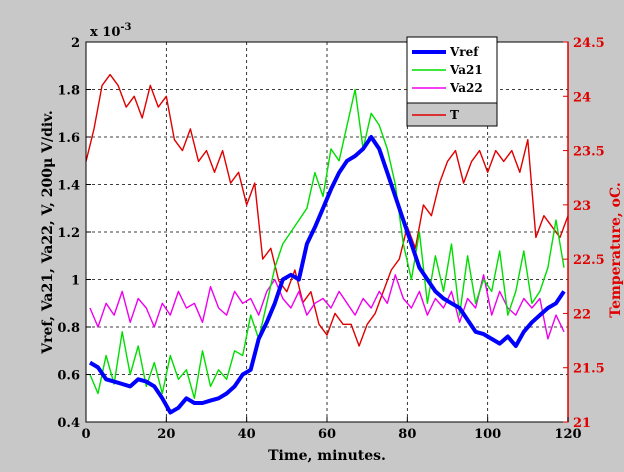 This screenshot has width=624, height=472. What do you see at coordinates (487, 434) in the screenshot?
I see `x-tick-label: 100` at bounding box center [487, 434].